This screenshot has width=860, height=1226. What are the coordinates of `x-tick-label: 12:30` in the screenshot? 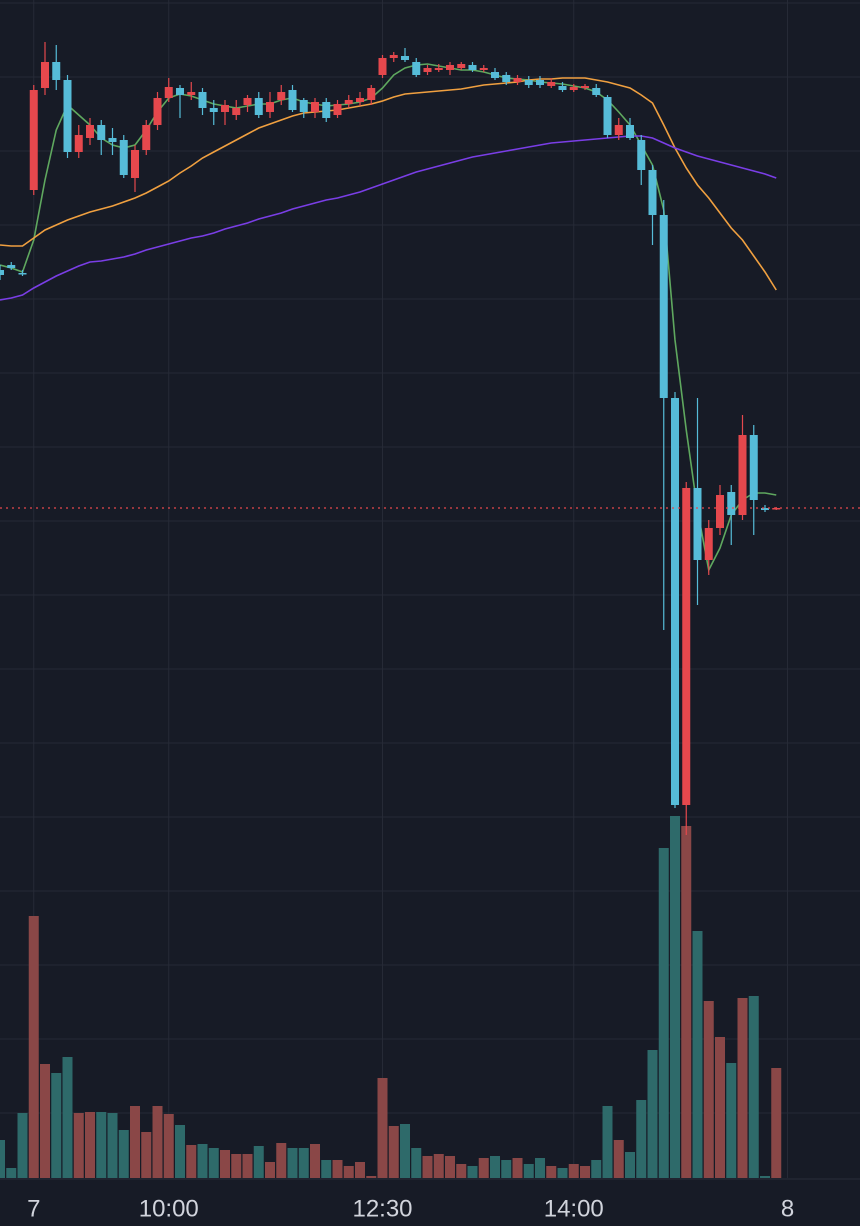 It's located at (382, 1208).